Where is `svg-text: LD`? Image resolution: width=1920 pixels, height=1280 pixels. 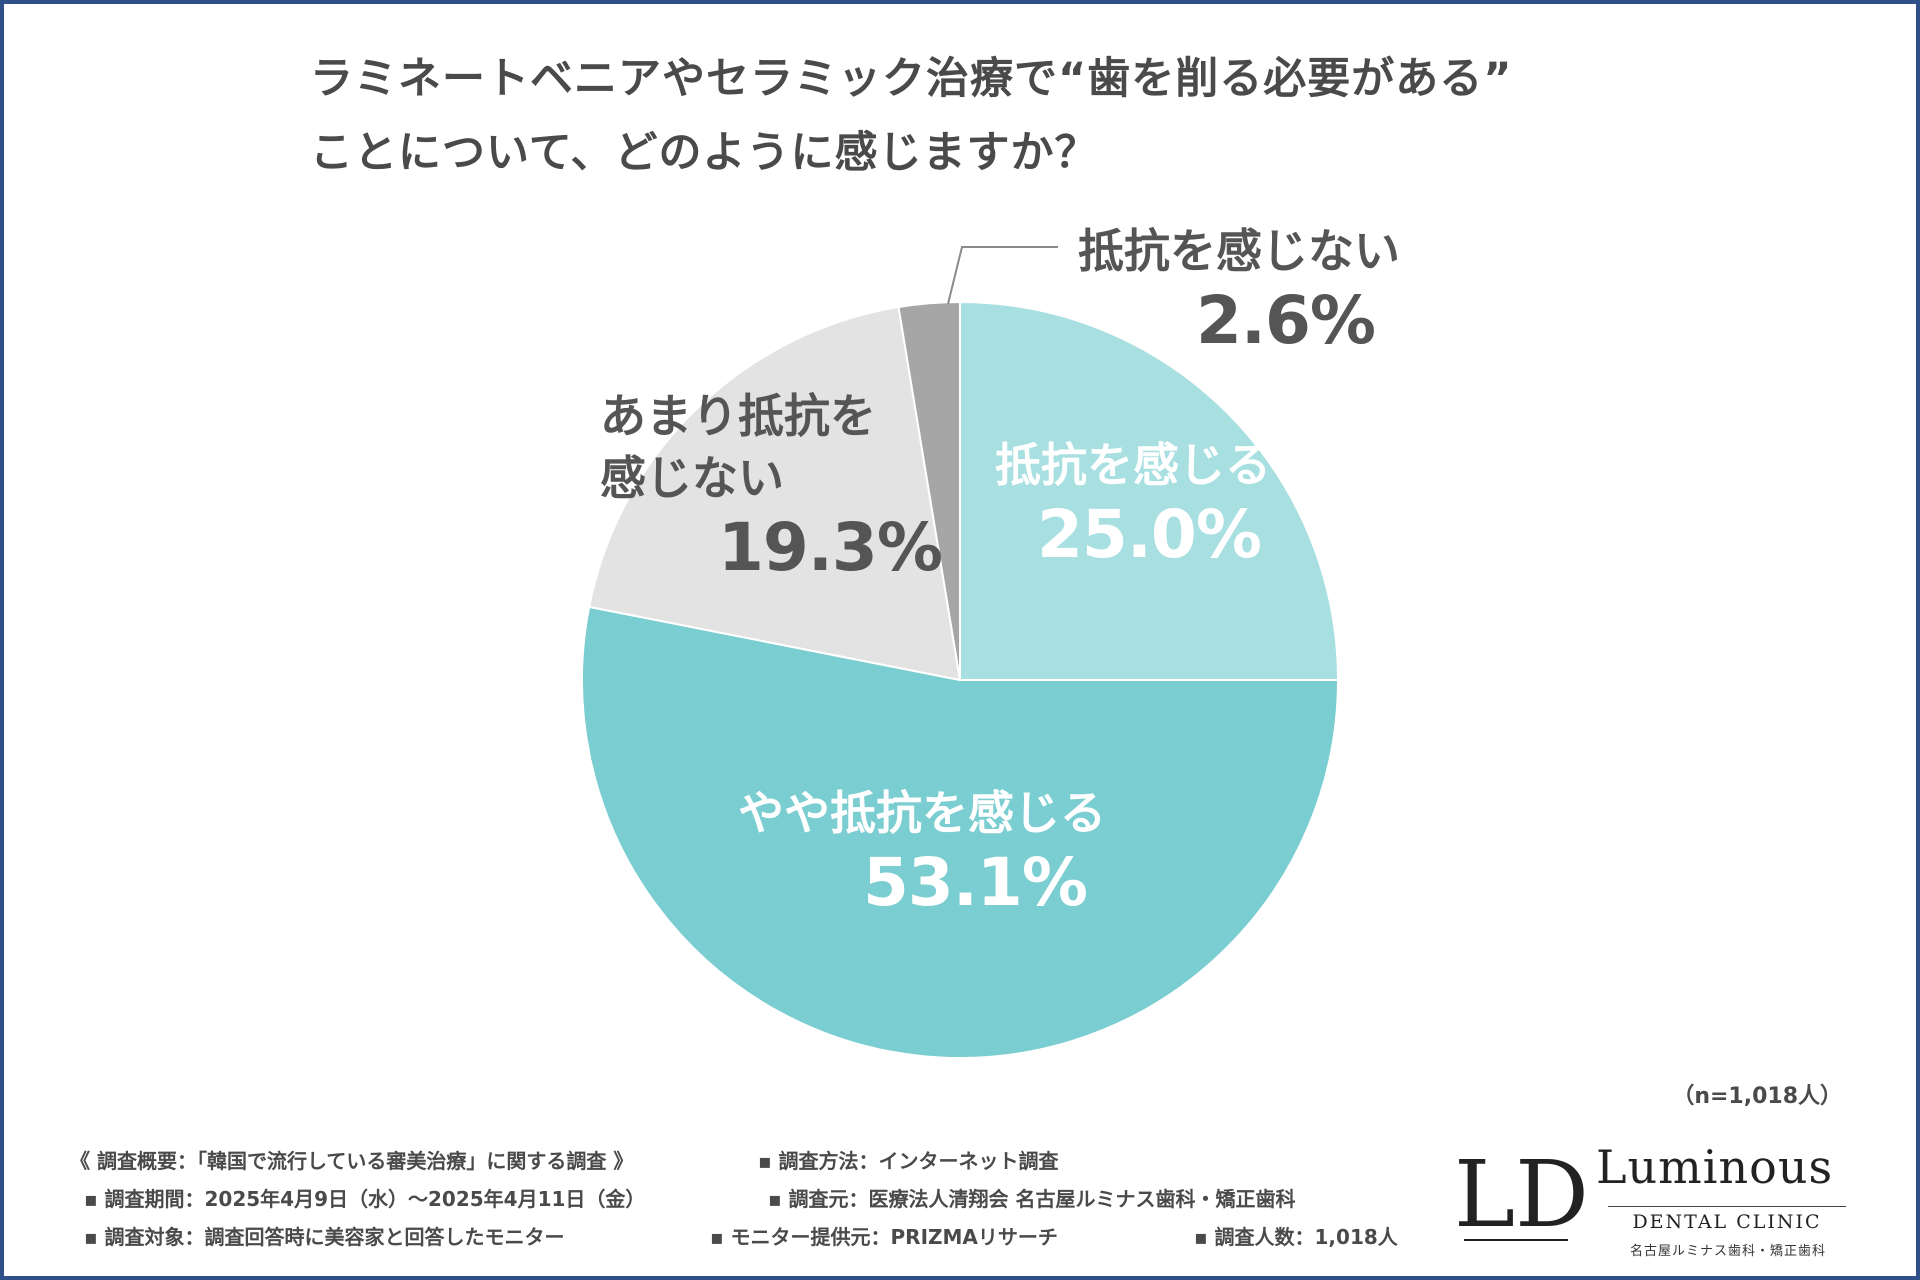
svg-text: LD is located at coordinates (1521, 1194).